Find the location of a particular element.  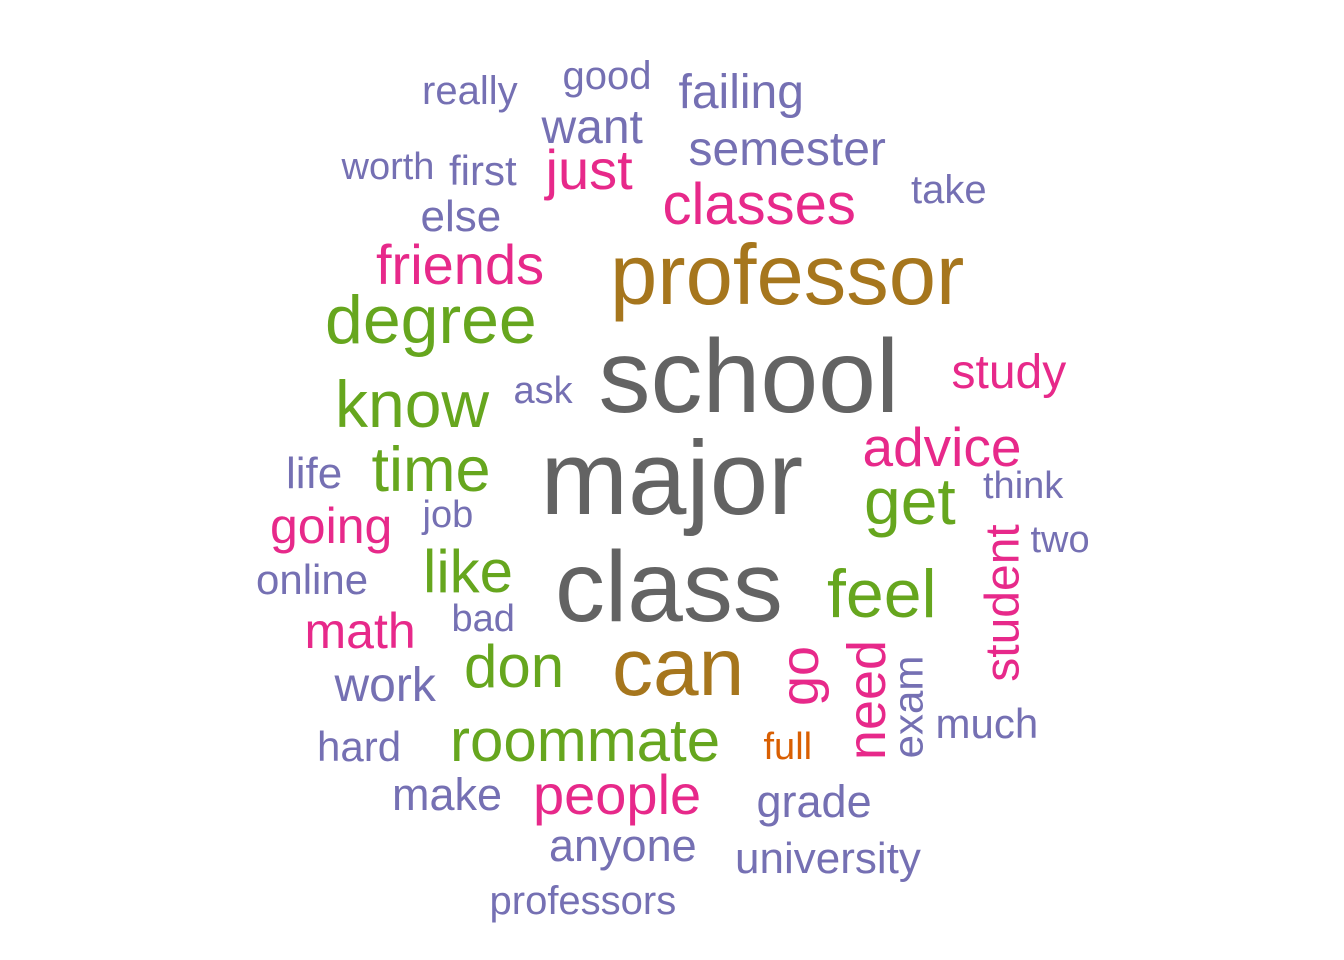

word-work: work is located at coordinates (385, 685).